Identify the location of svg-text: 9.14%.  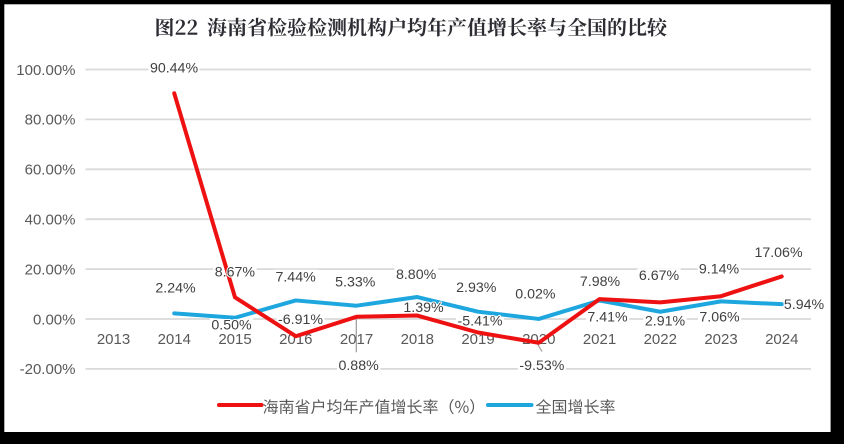
(719, 270).